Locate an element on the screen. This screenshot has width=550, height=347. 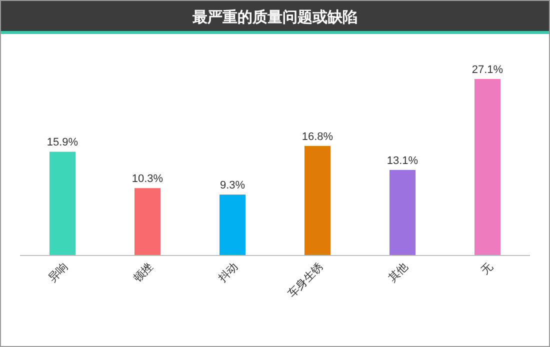
x-tick-label: 无 is located at coordinates (487, 268).